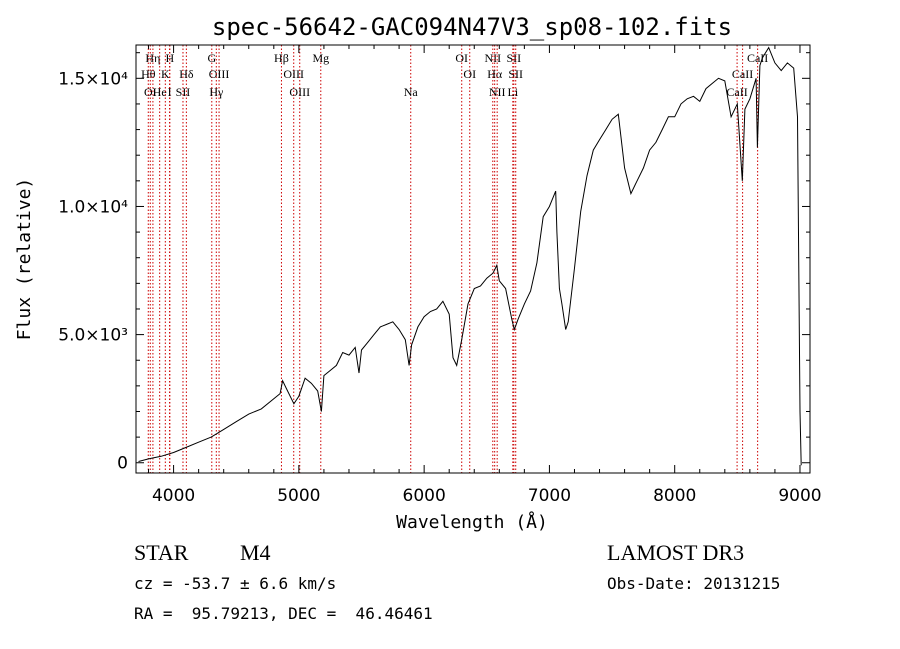 This screenshot has width=900, height=649. I want to click on x-tick-label-0: 4000, so click(173, 496).